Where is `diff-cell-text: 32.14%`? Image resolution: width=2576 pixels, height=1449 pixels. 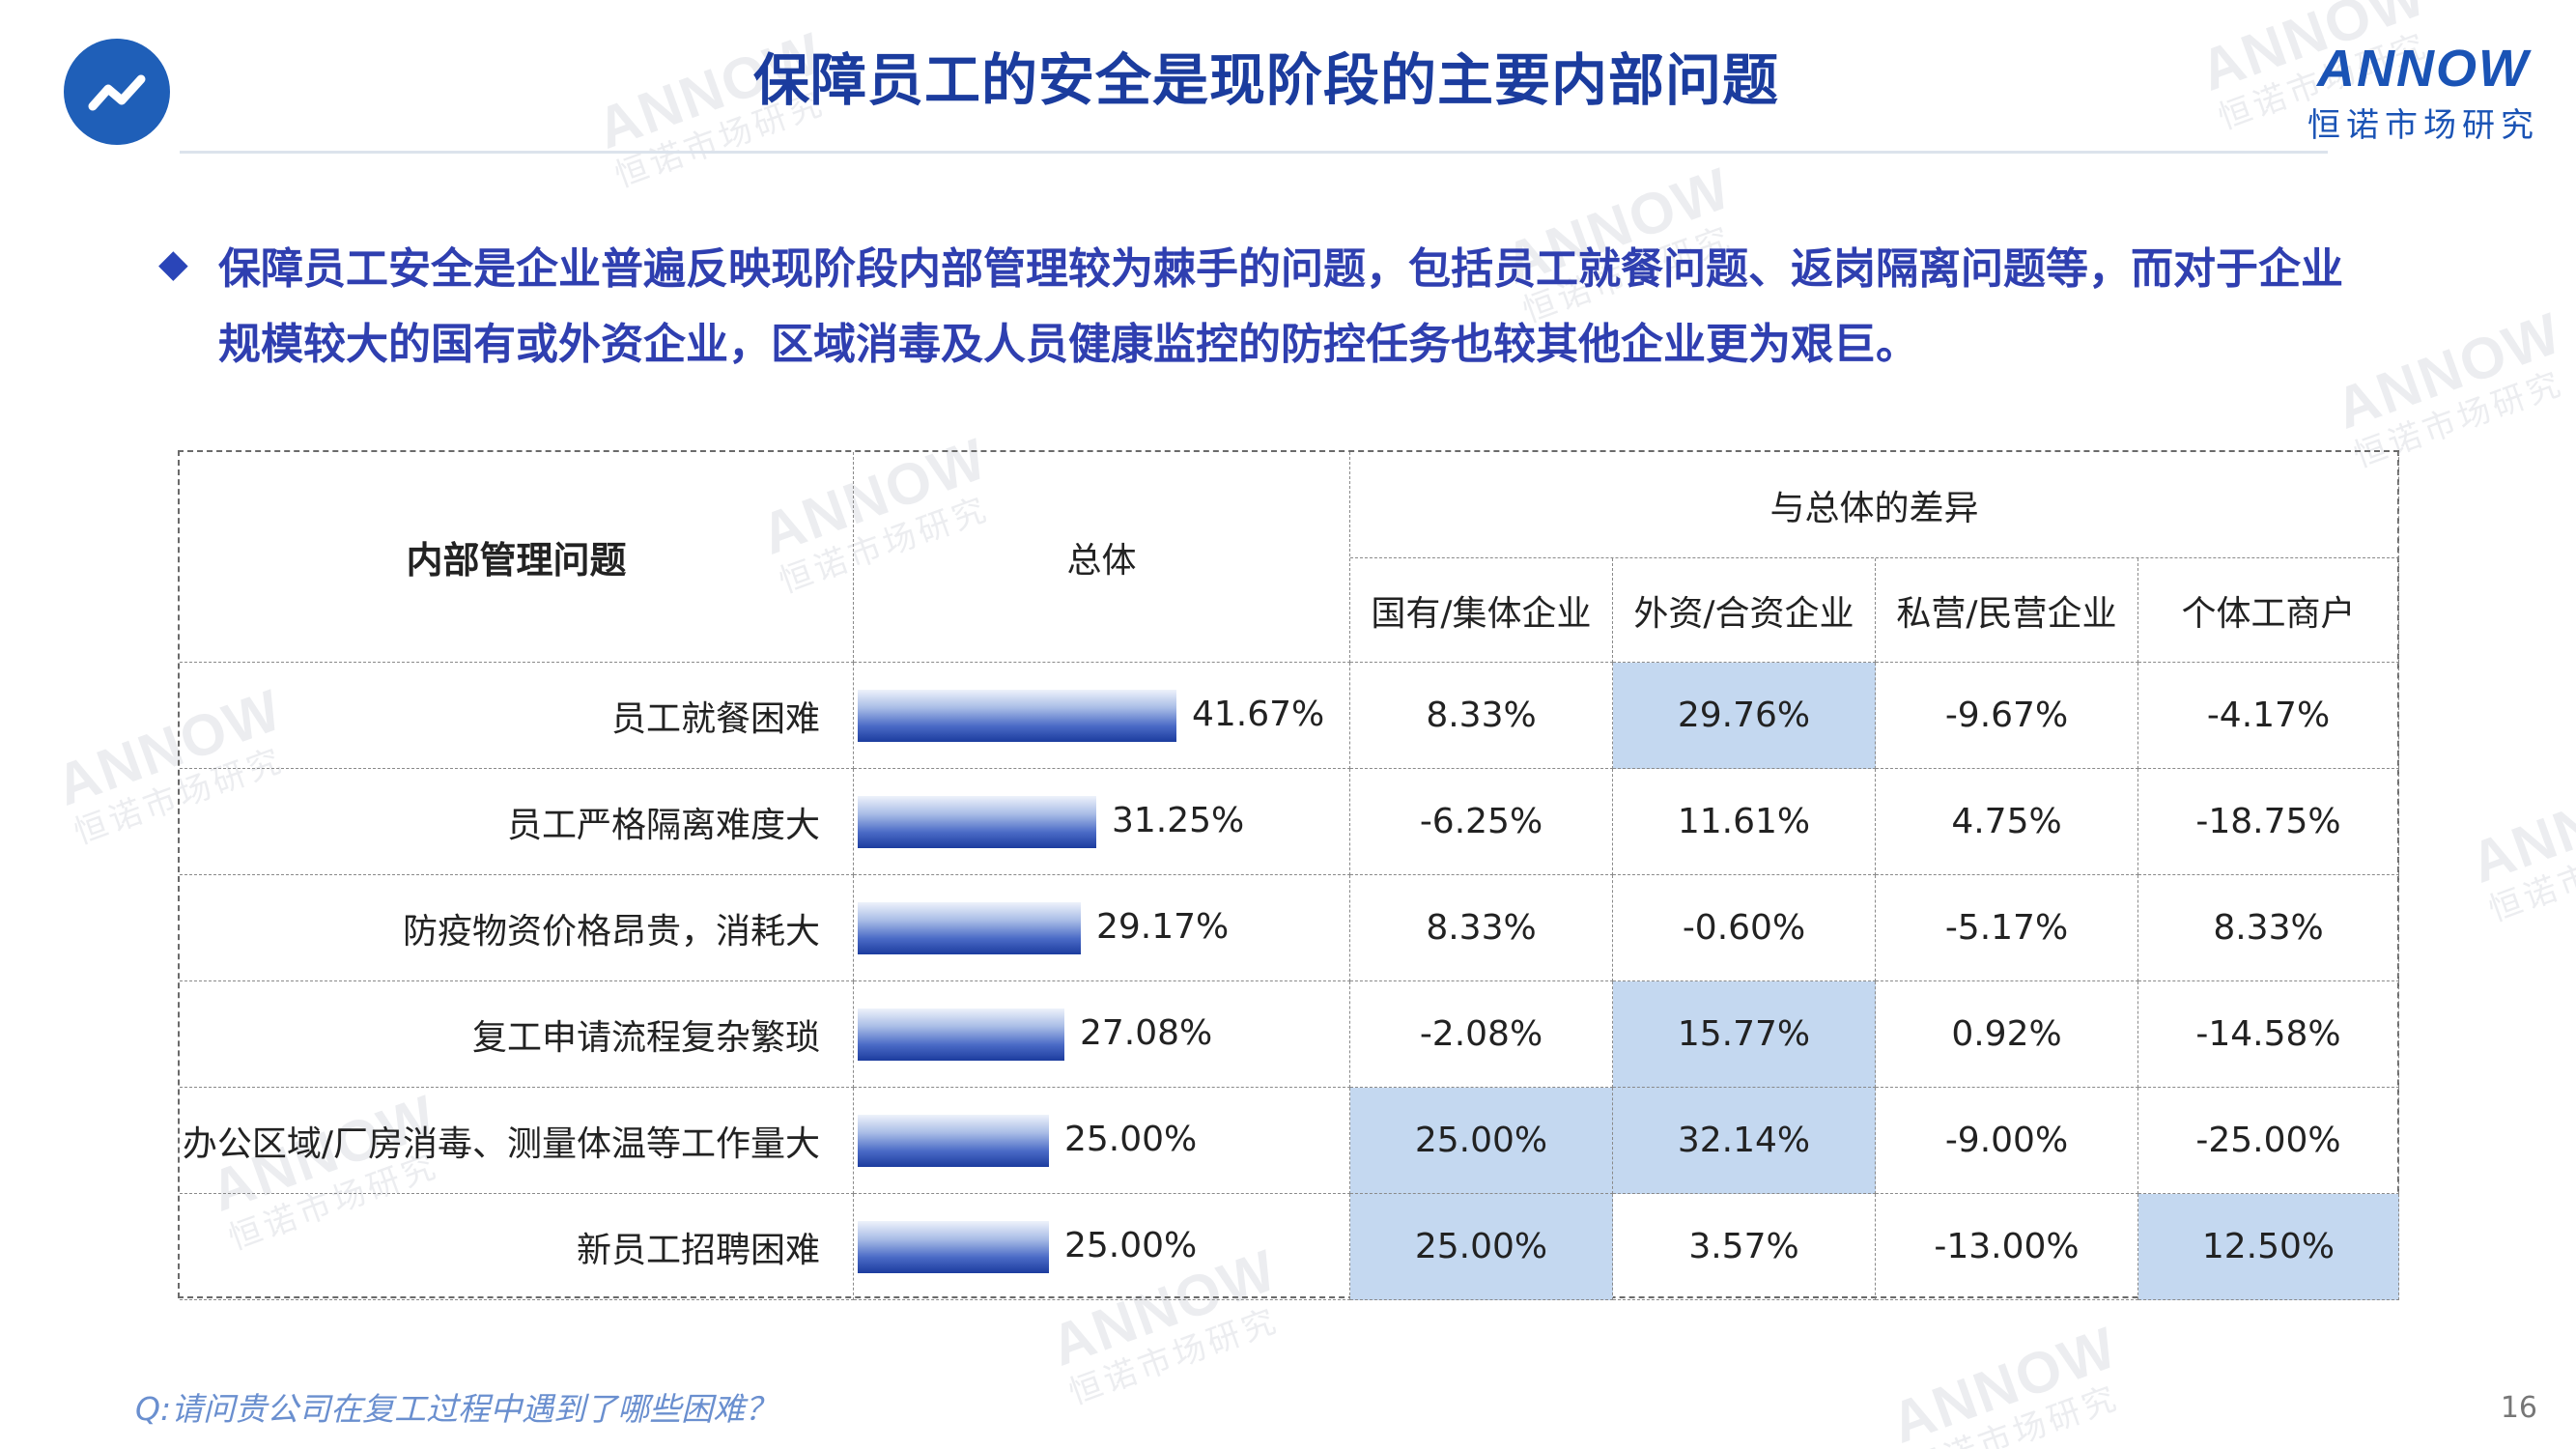 diff-cell-text: 32.14% is located at coordinates (1744, 1140).